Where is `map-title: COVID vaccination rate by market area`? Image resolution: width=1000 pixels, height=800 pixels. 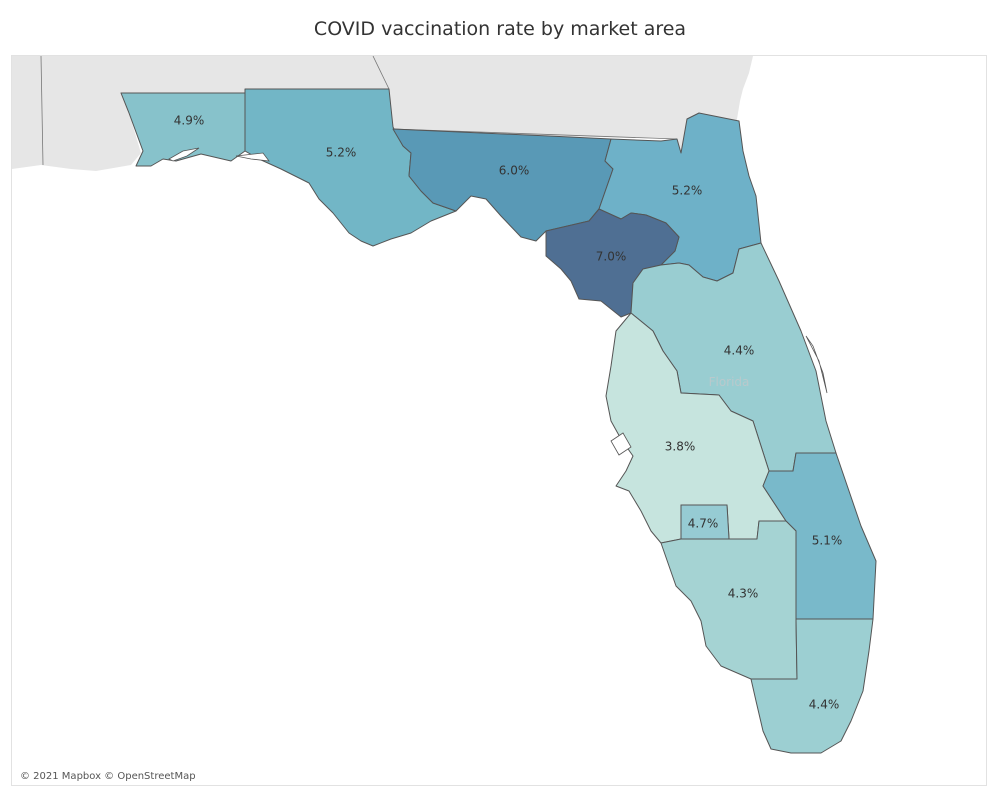 map-title: COVID vaccination rate by market area is located at coordinates (500, 29).